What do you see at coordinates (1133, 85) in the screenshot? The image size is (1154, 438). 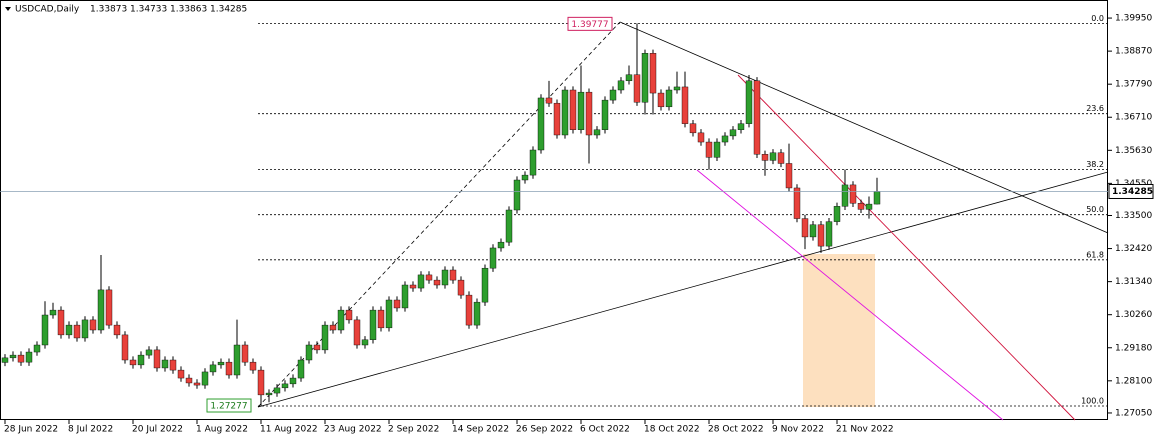 I see `y-tick-label: 1.37790` at bounding box center [1133, 85].